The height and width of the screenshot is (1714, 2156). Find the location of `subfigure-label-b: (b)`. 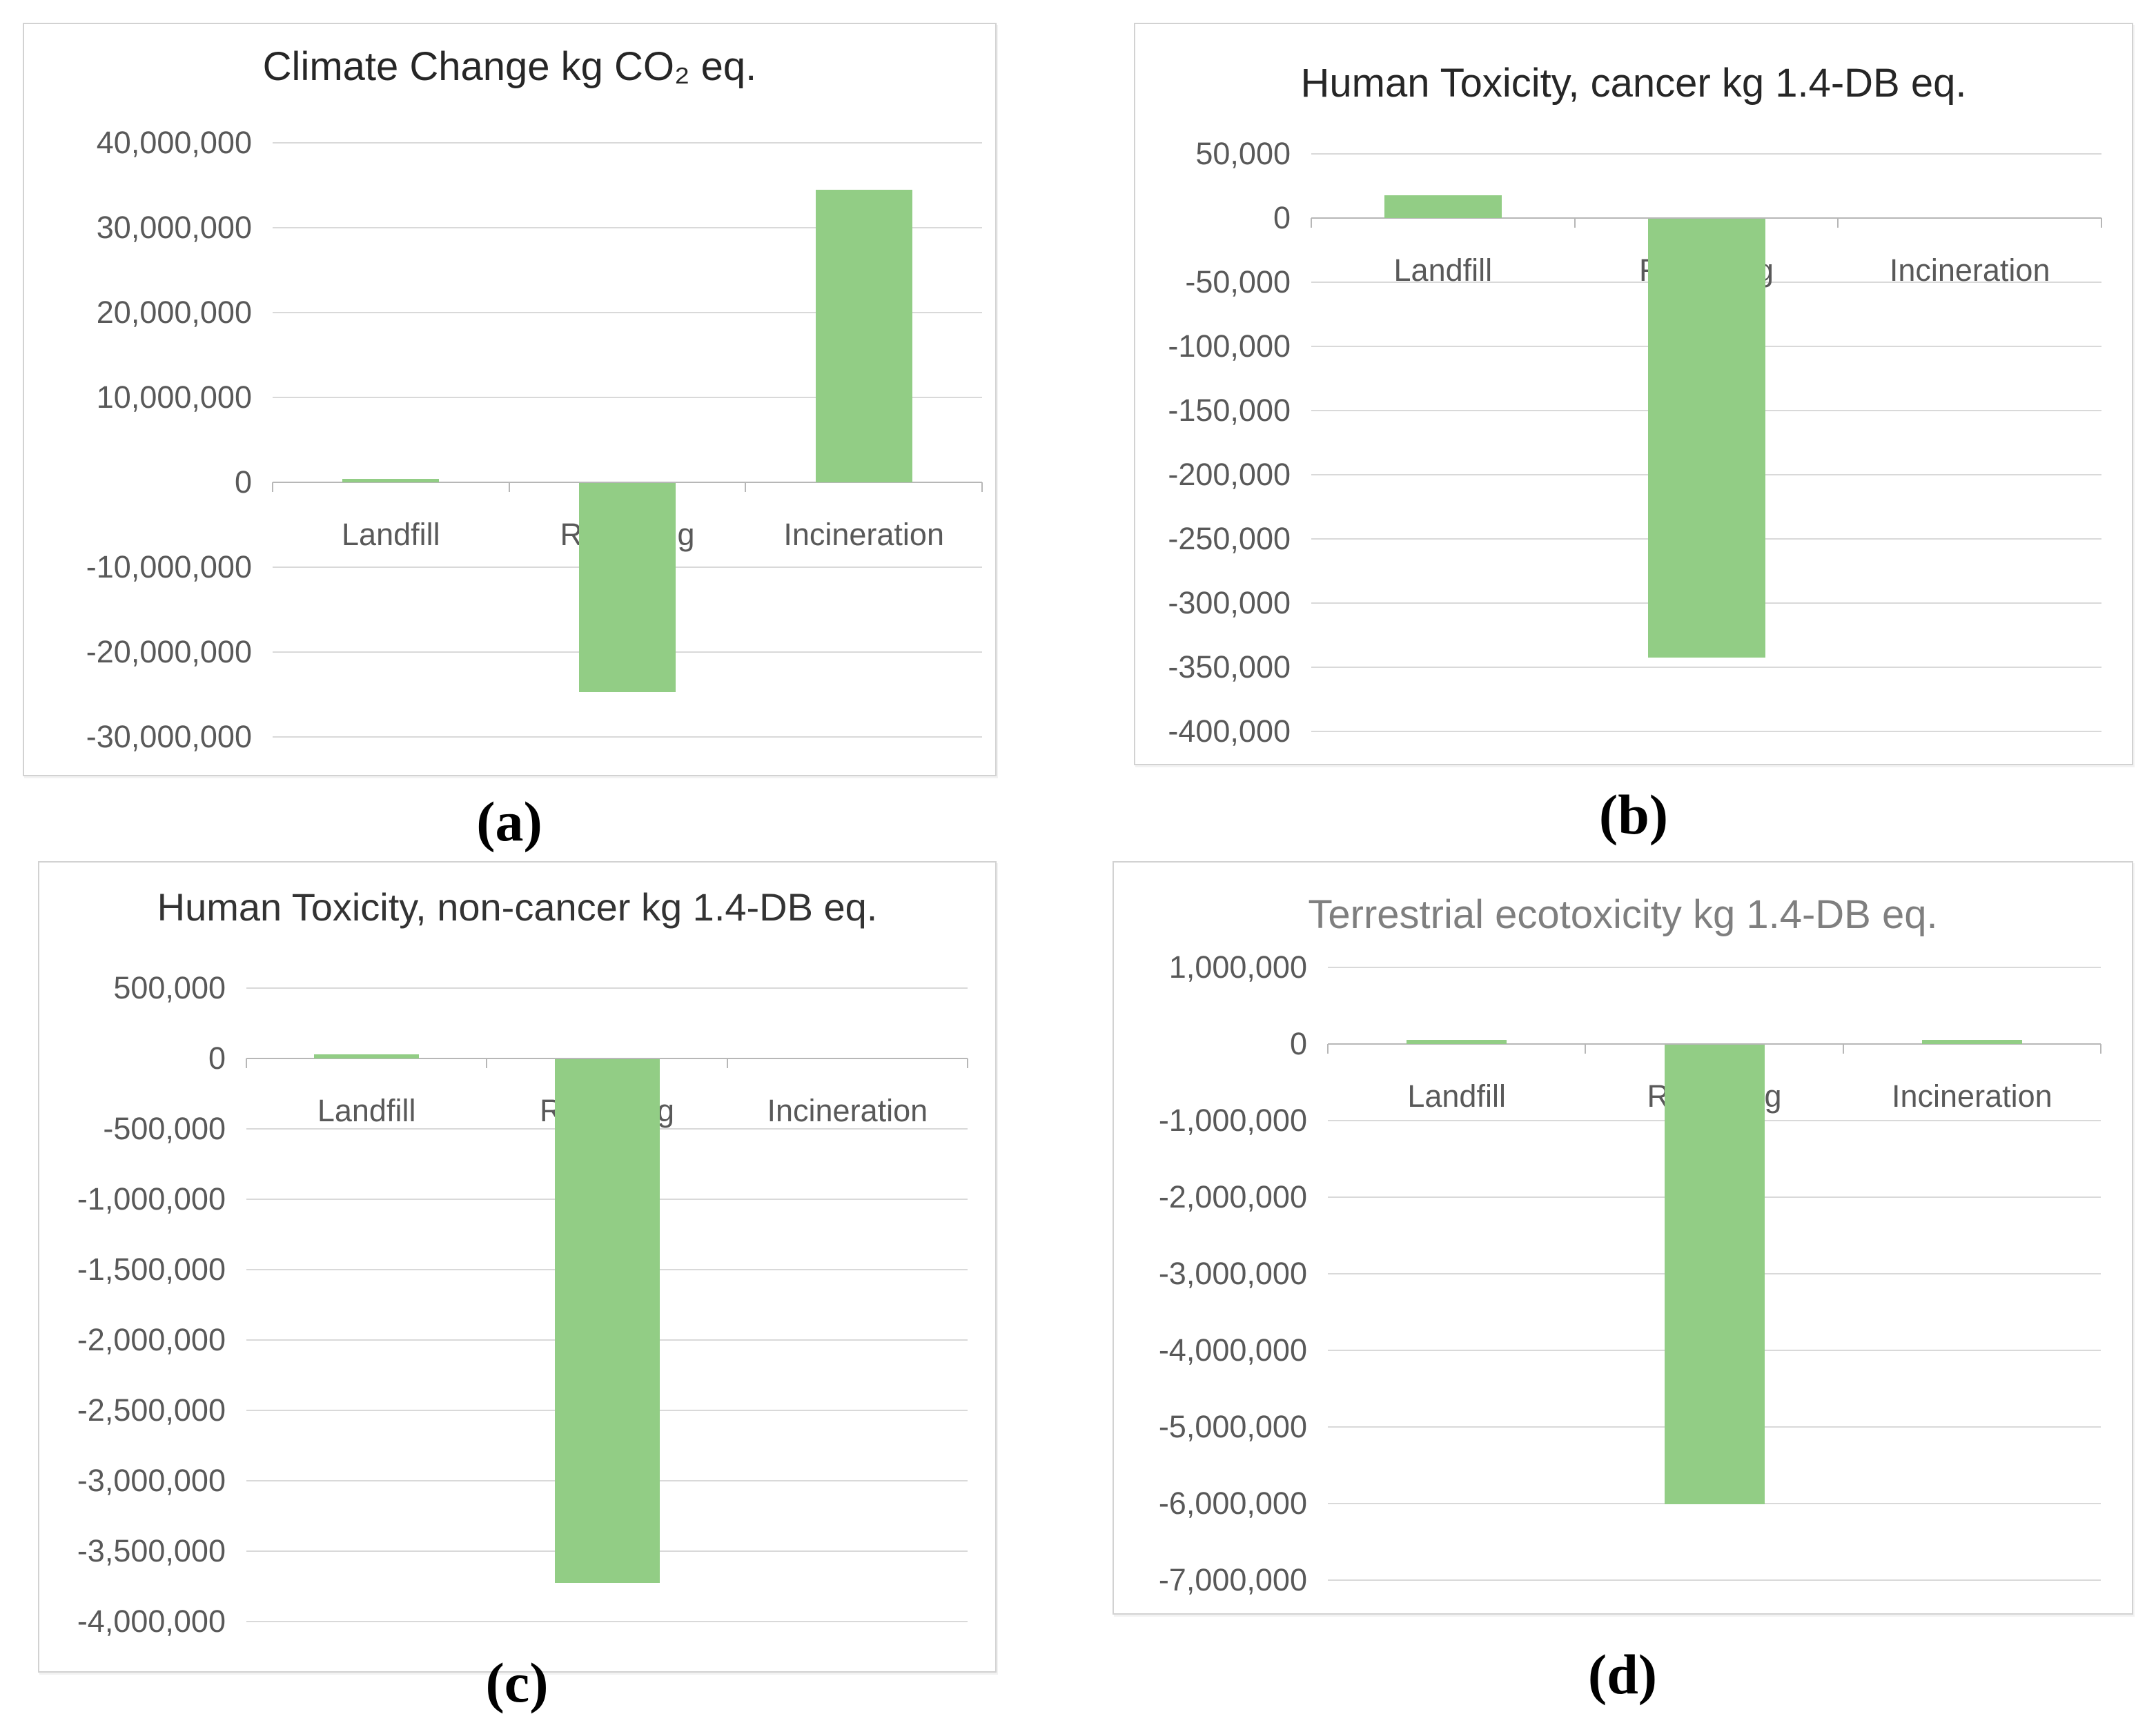

subfigure-label-b: (b) is located at coordinates (1633, 814).